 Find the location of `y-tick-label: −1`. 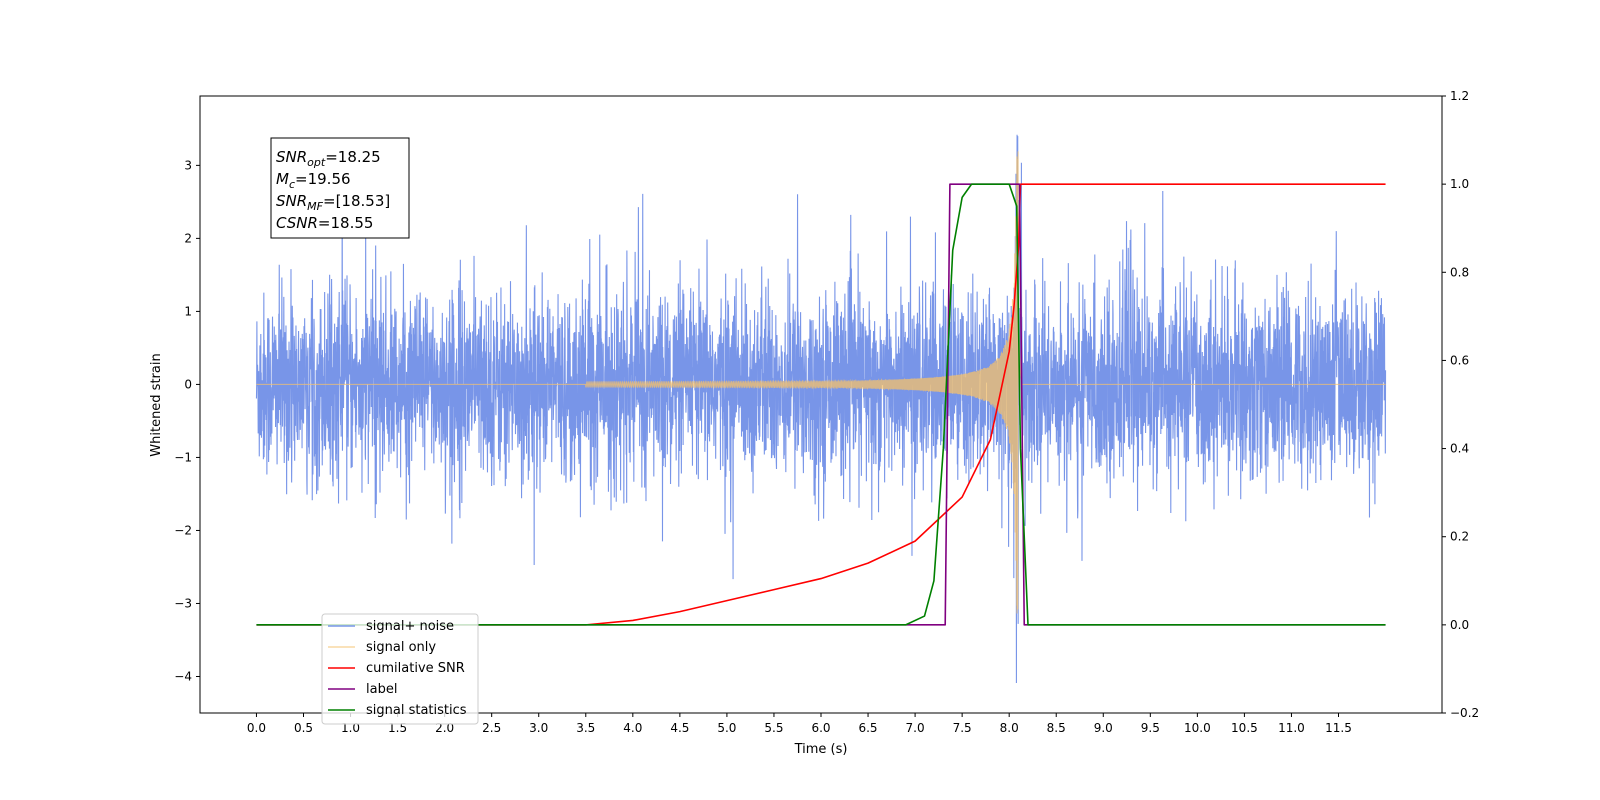

y-tick-label: −1 is located at coordinates (183, 457).